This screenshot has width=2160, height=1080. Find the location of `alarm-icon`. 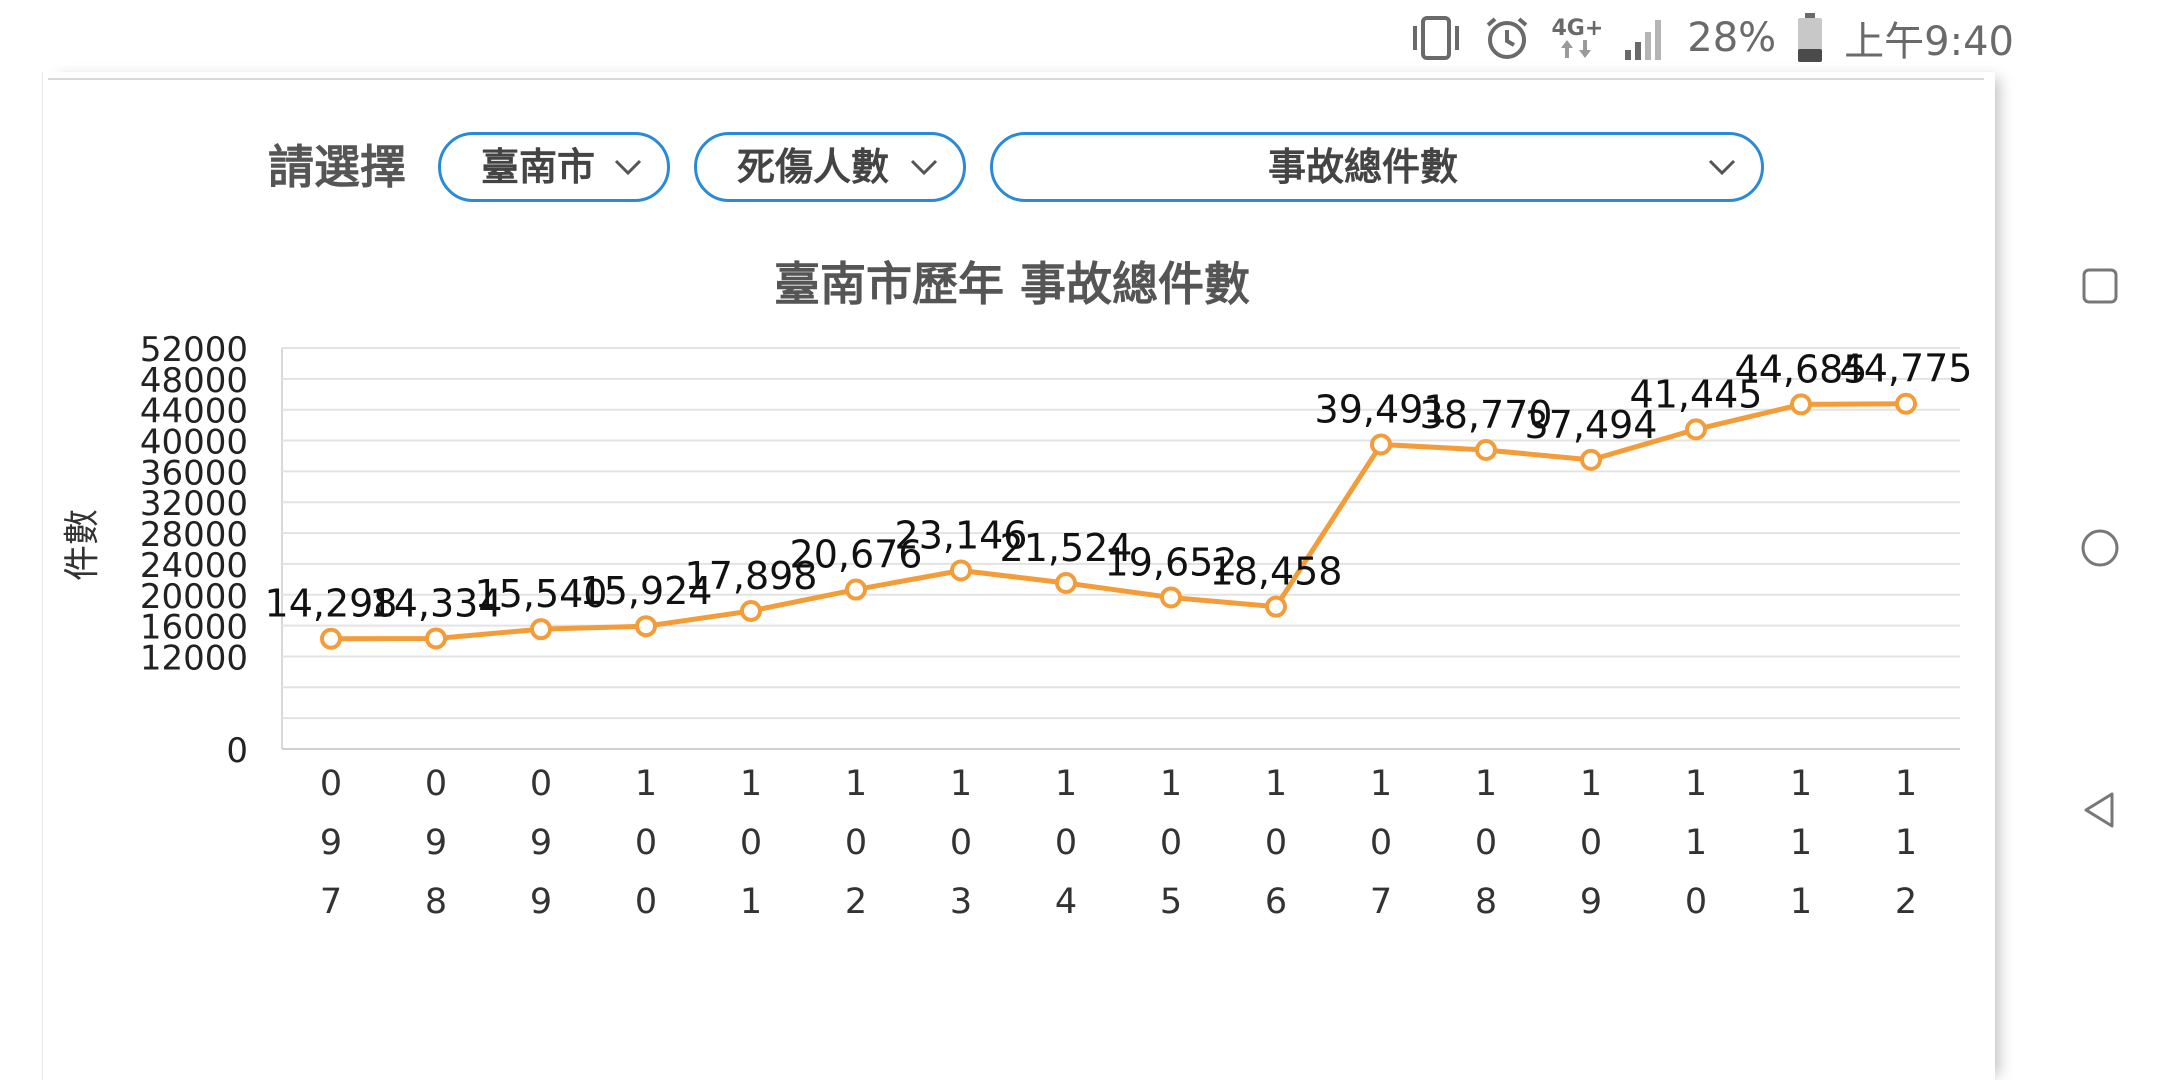

alarm-icon is located at coordinates (1507, 38).